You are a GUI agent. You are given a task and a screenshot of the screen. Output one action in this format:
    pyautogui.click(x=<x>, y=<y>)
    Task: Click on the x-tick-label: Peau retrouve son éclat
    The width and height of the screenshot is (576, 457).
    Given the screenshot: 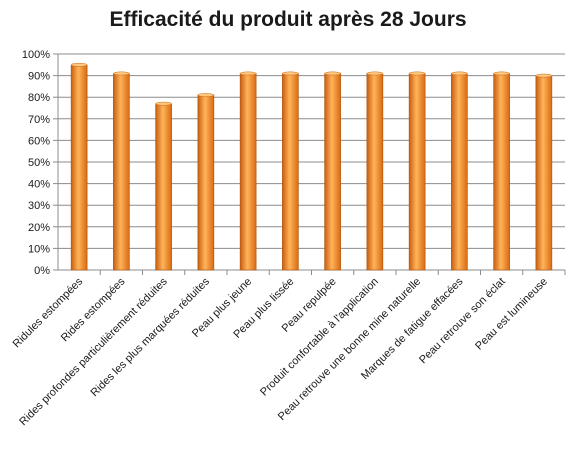 What is the action you would take?
    pyautogui.click(x=462, y=321)
    